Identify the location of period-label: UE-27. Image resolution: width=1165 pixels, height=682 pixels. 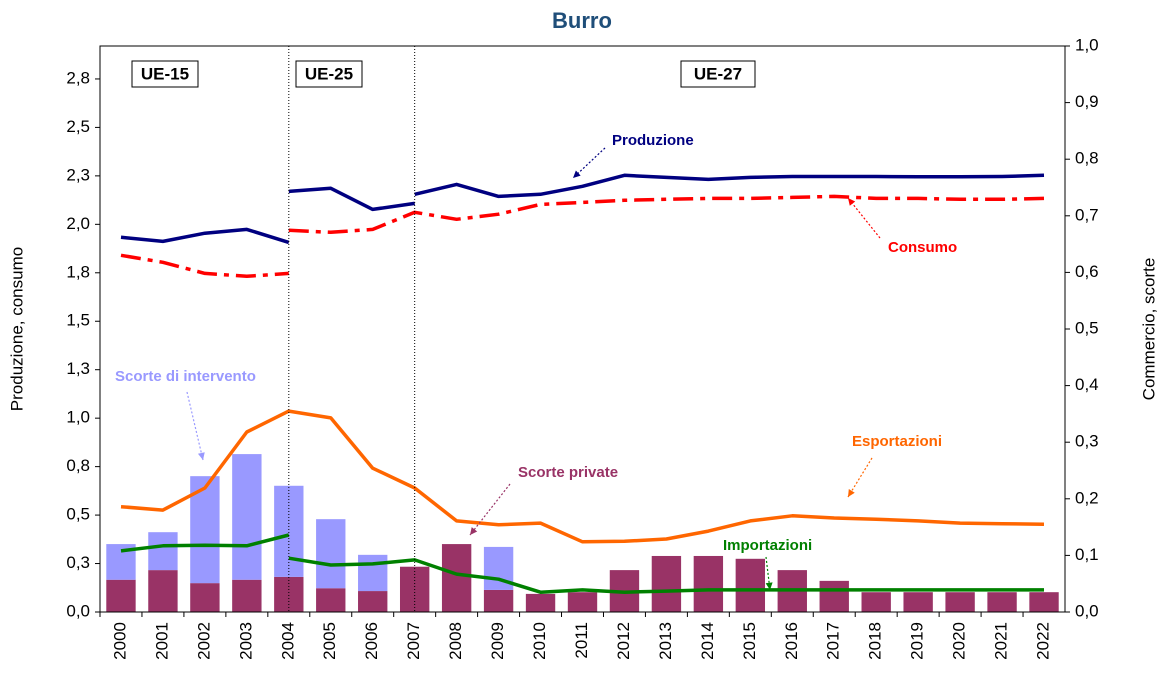
(718, 73).